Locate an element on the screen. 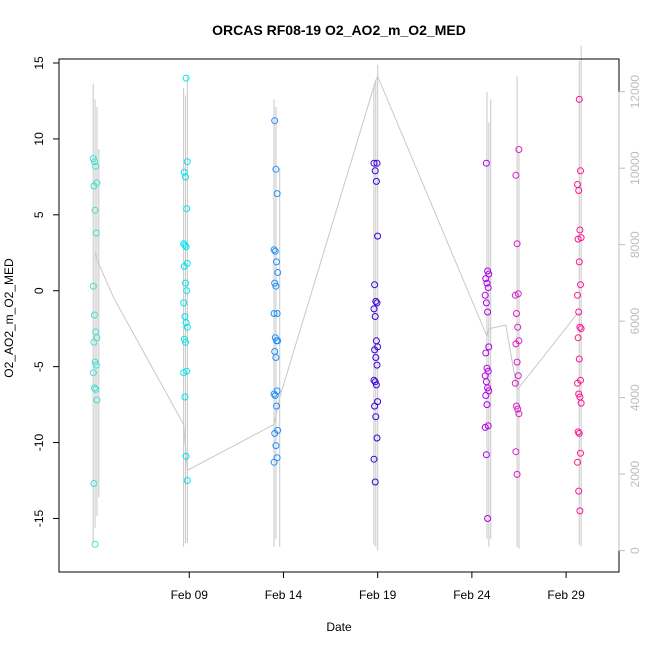  y2-tick-label: 12000 is located at coordinates (635, 92).